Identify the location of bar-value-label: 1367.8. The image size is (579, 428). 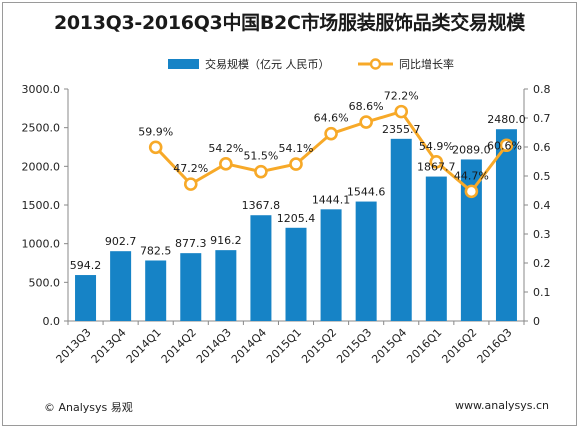
(261, 205).